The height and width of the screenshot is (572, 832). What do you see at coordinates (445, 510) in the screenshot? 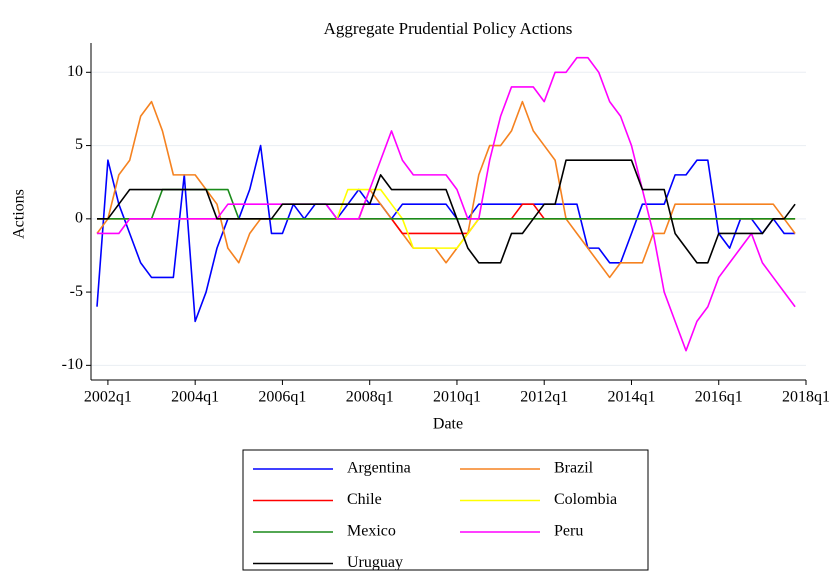
I see `legend-box` at bounding box center [445, 510].